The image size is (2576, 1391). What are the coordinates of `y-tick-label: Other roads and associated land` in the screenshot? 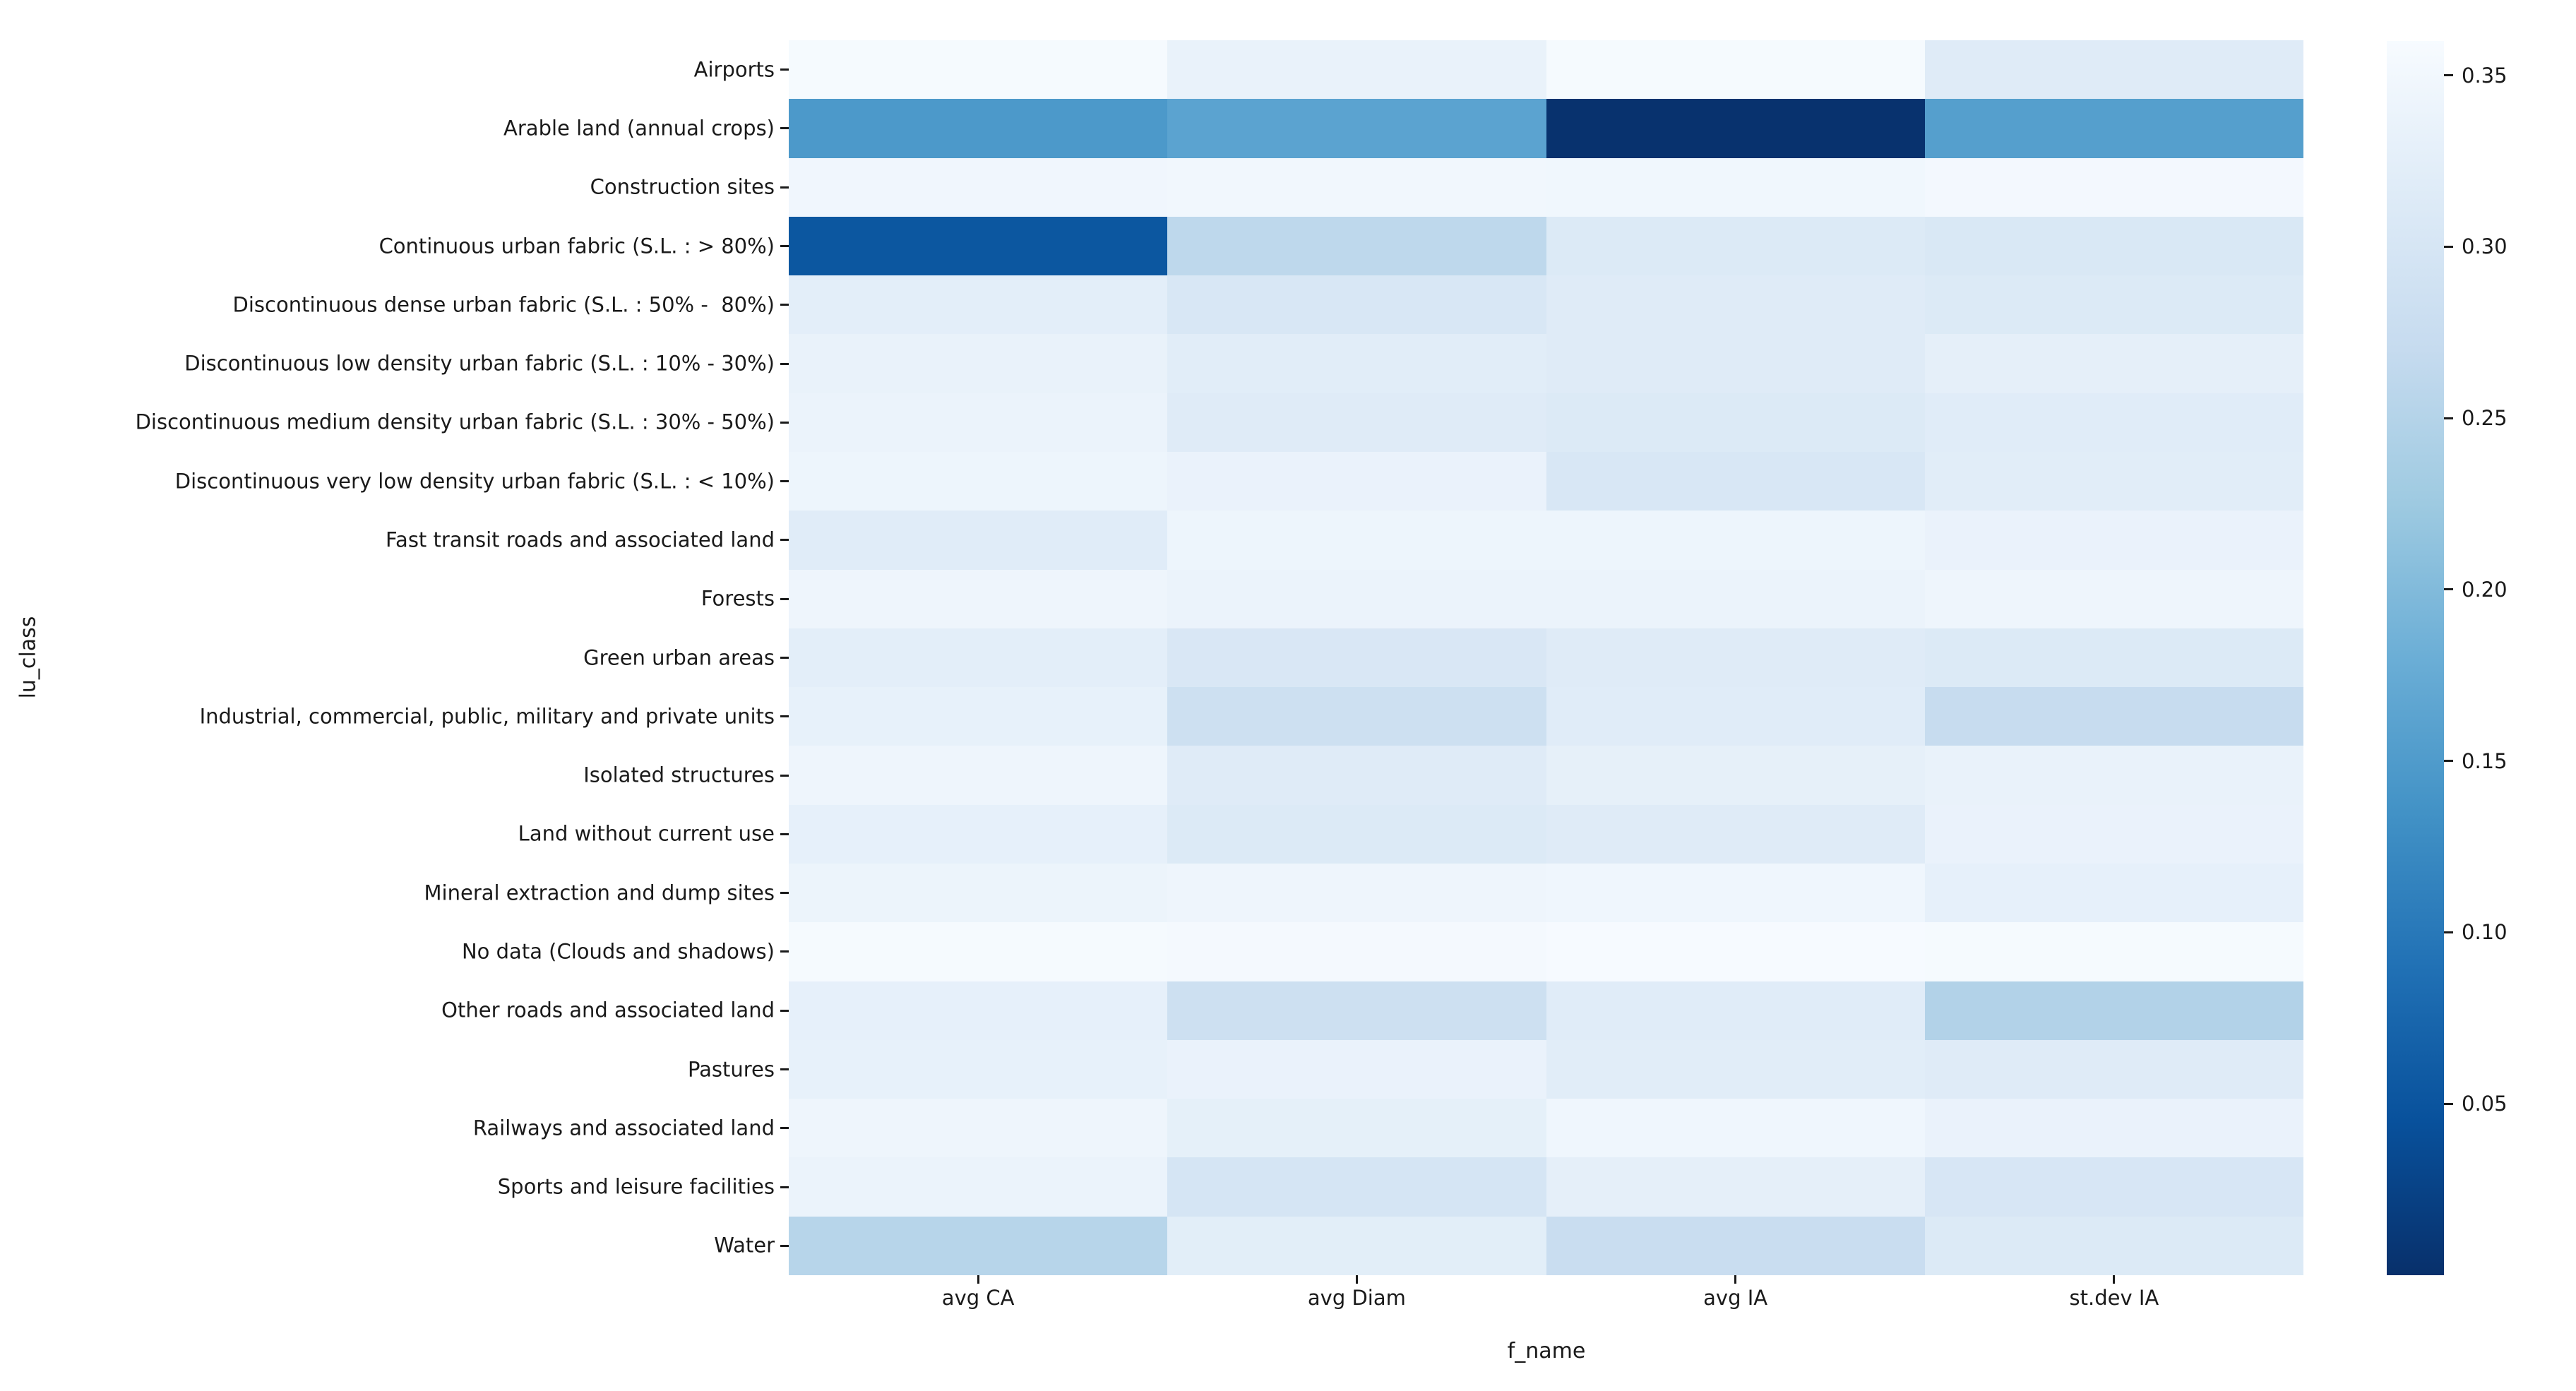 It's located at (608, 1010).